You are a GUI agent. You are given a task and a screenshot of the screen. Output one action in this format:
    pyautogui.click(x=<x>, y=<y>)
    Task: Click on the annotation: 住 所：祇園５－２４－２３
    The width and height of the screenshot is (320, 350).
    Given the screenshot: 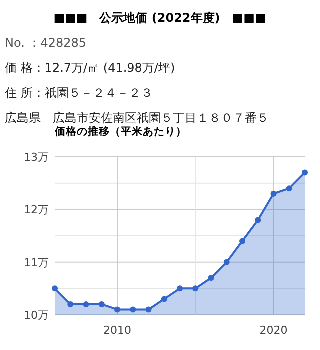 What is the action you would take?
    pyautogui.click(x=79, y=93)
    